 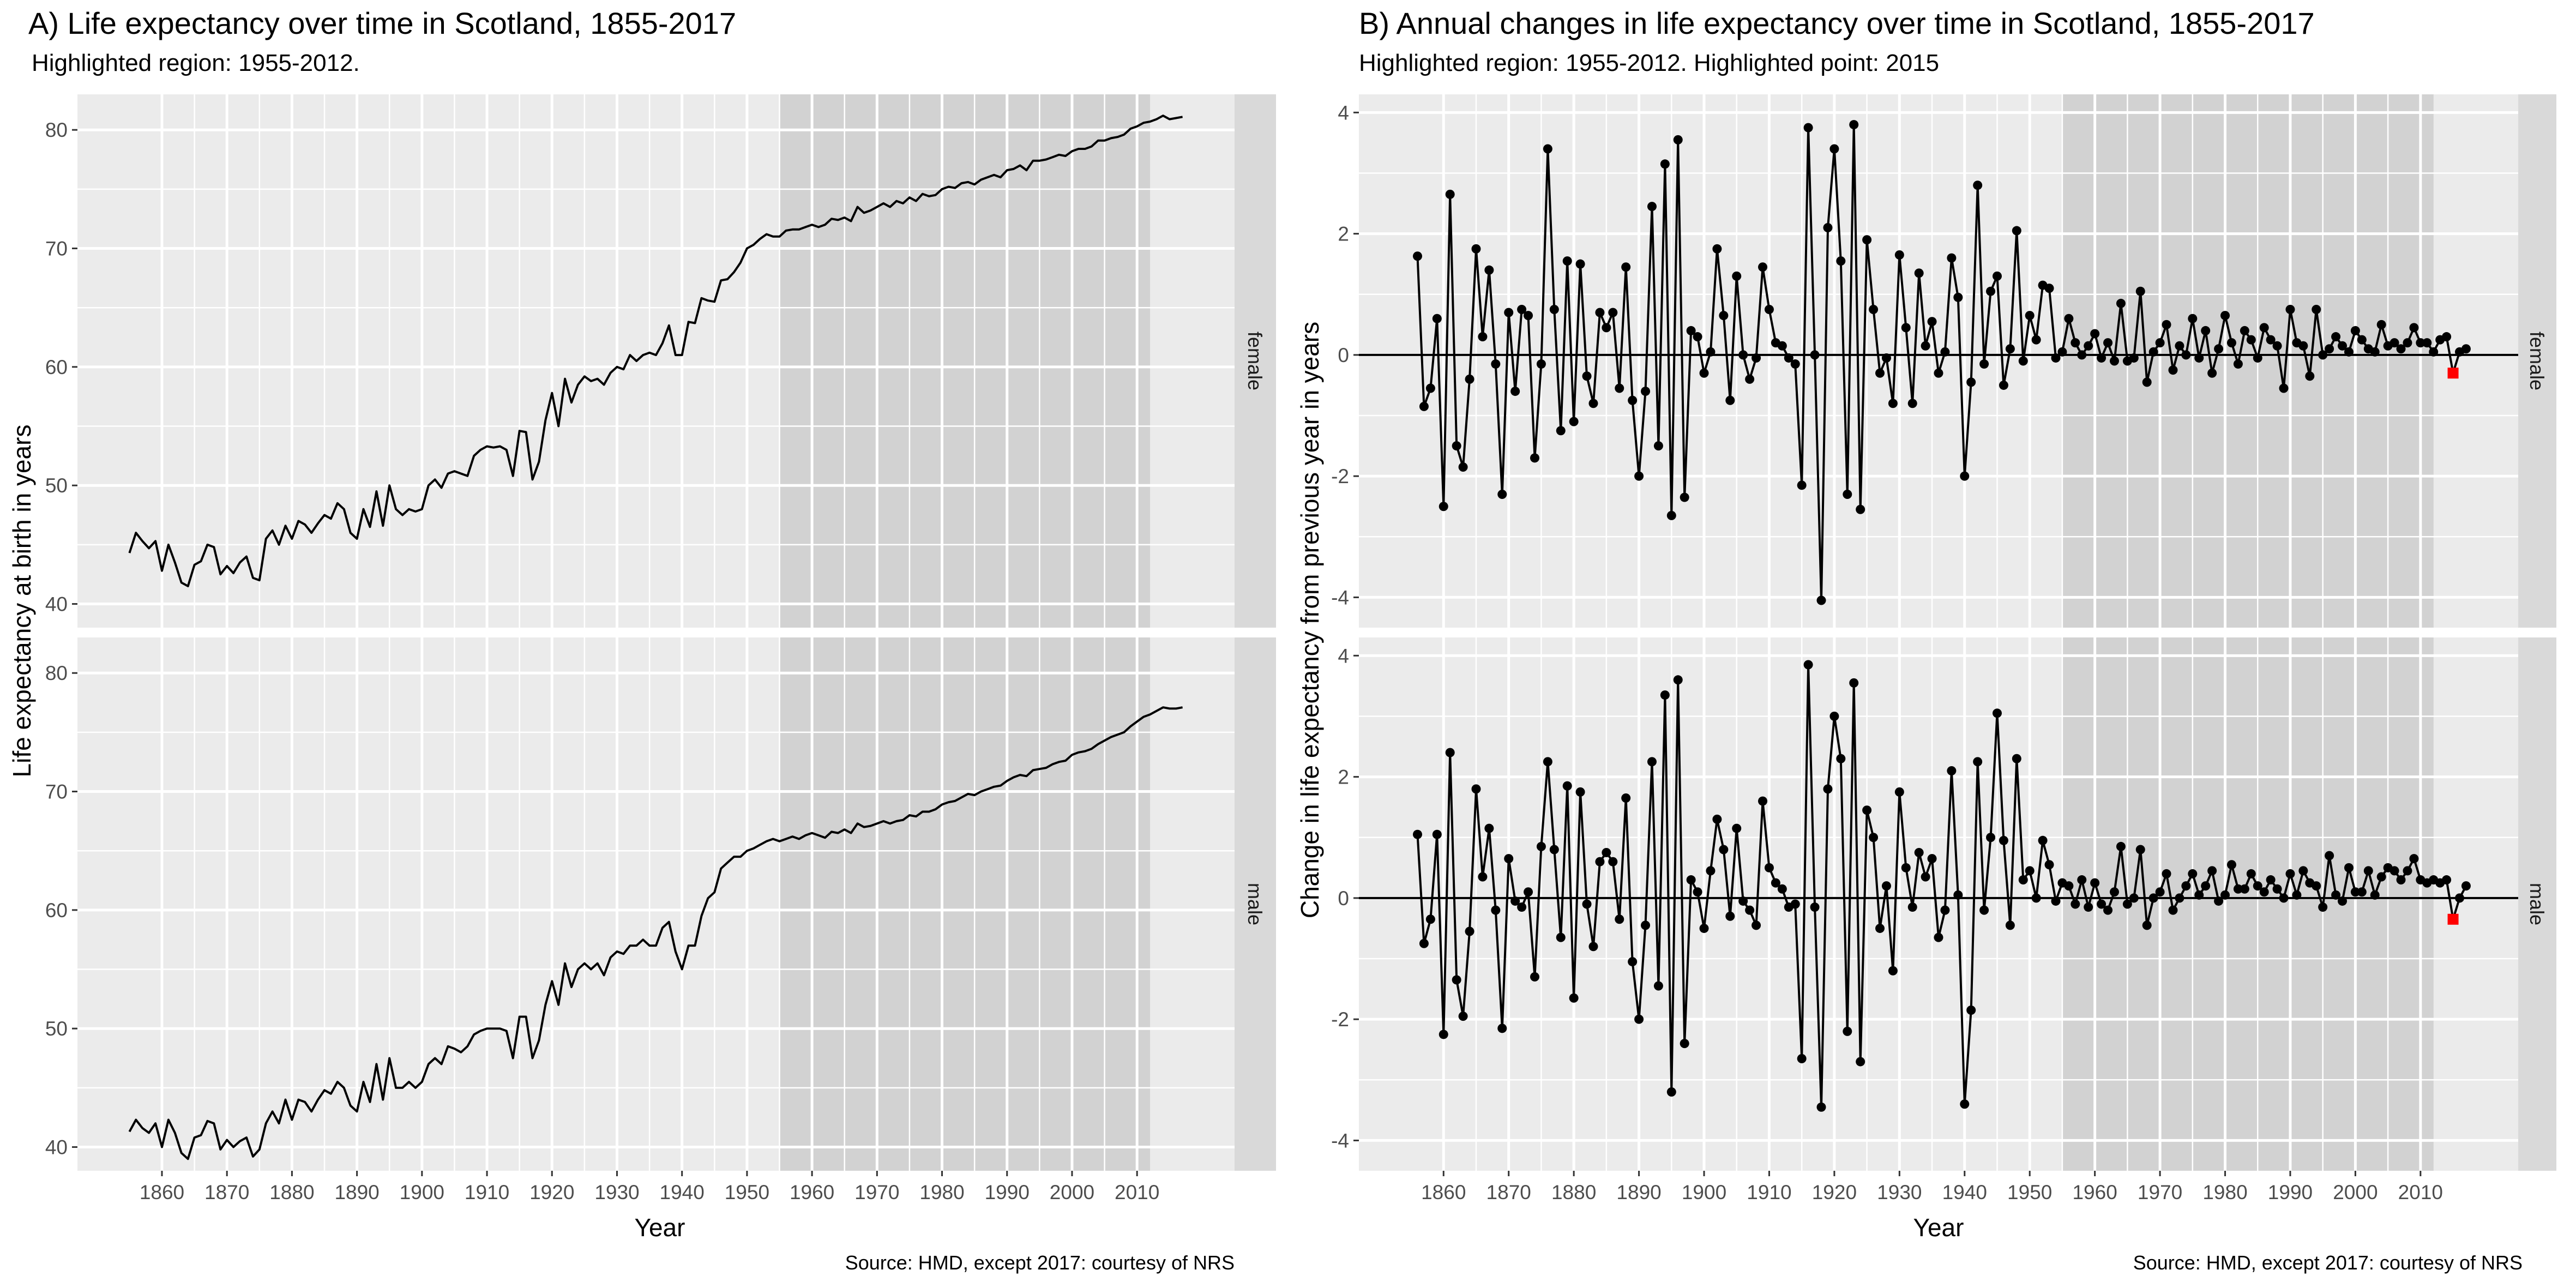 I want to click on chart-a-x-tick-label: 1960, so click(x=812, y=1192).